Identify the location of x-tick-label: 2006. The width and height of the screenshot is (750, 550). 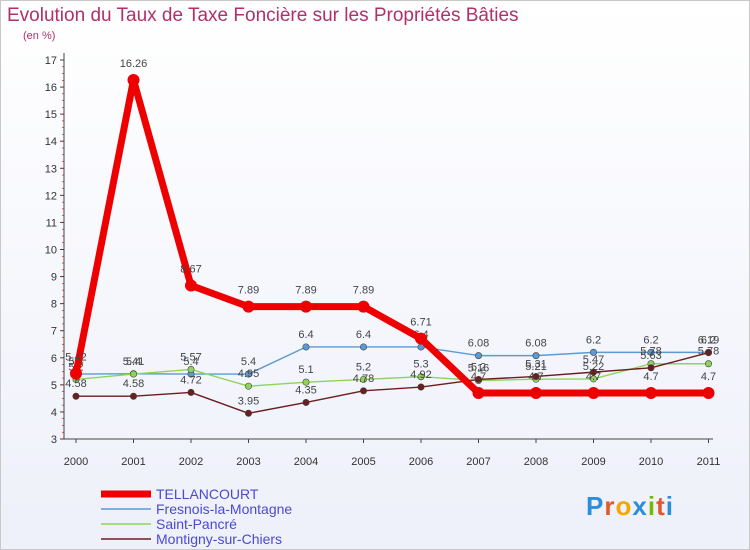
(421, 462).